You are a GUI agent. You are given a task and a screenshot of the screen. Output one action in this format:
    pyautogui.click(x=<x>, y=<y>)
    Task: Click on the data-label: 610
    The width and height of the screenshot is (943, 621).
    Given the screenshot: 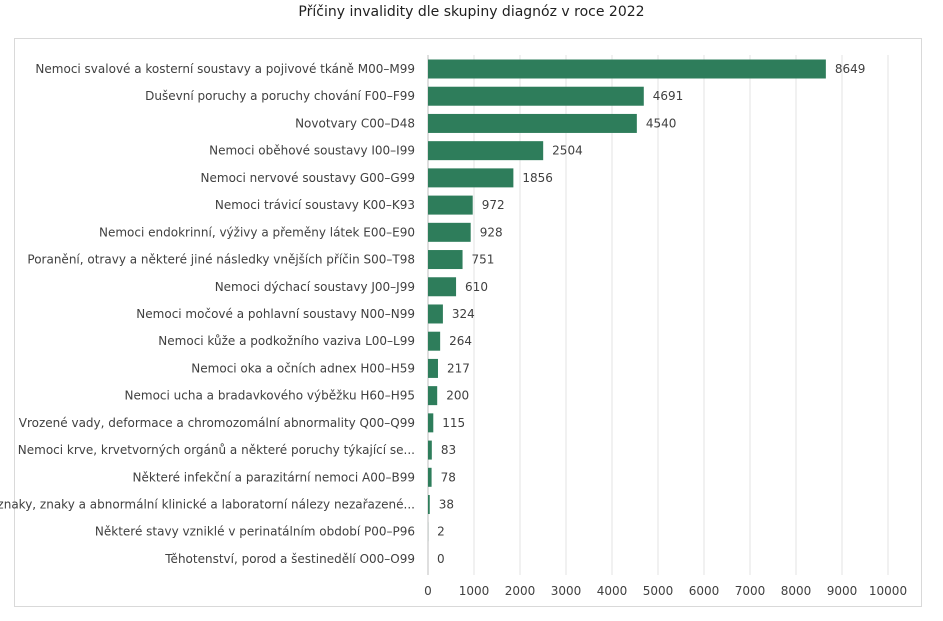 What is the action you would take?
    pyautogui.click(x=476, y=287)
    